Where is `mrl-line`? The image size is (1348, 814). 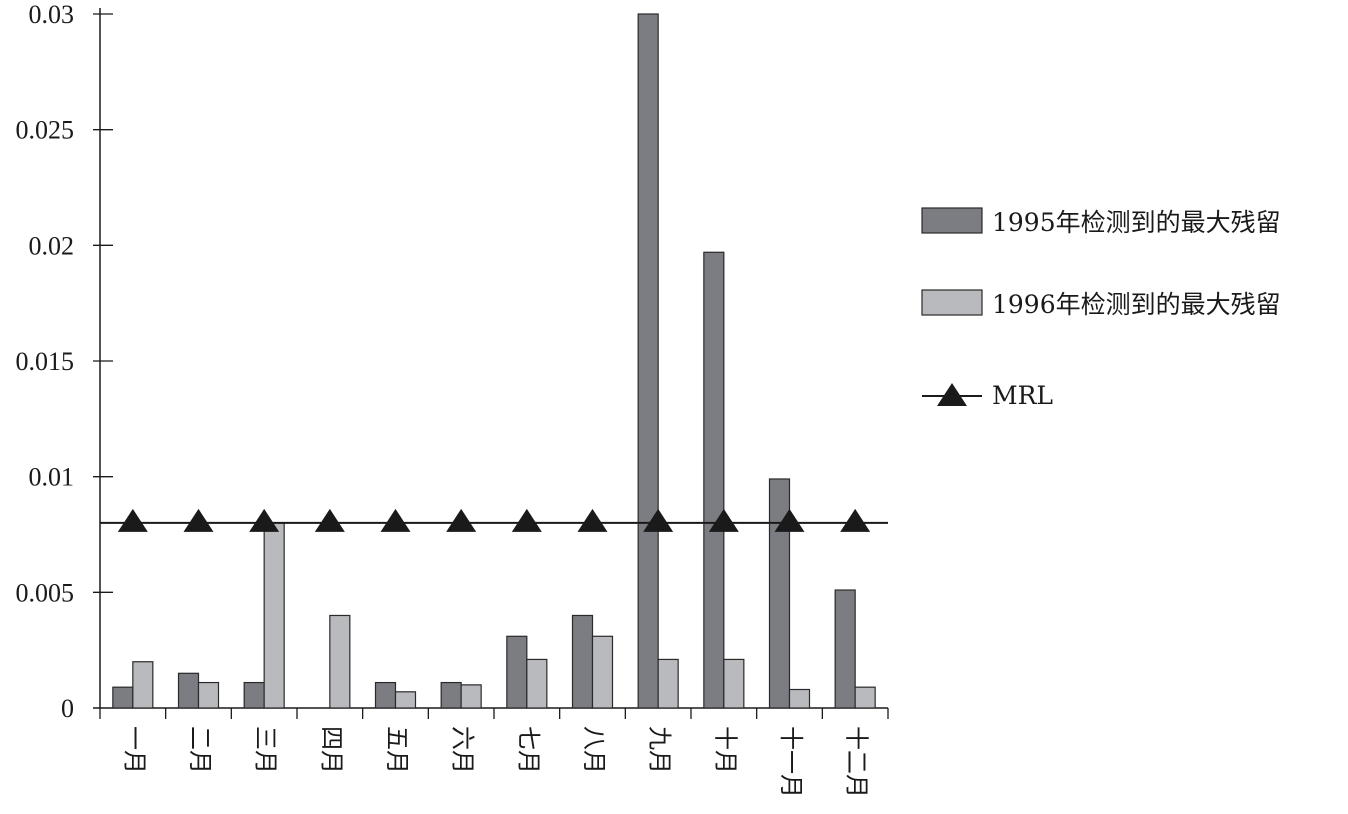 mrl-line is located at coordinates (494, 520).